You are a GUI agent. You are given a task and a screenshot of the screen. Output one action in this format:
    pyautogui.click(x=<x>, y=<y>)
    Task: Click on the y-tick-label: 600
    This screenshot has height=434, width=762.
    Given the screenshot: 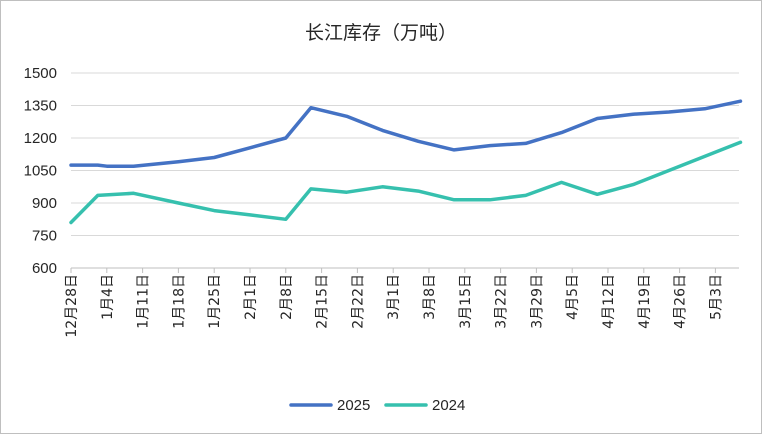 What is the action you would take?
    pyautogui.click(x=44, y=268)
    